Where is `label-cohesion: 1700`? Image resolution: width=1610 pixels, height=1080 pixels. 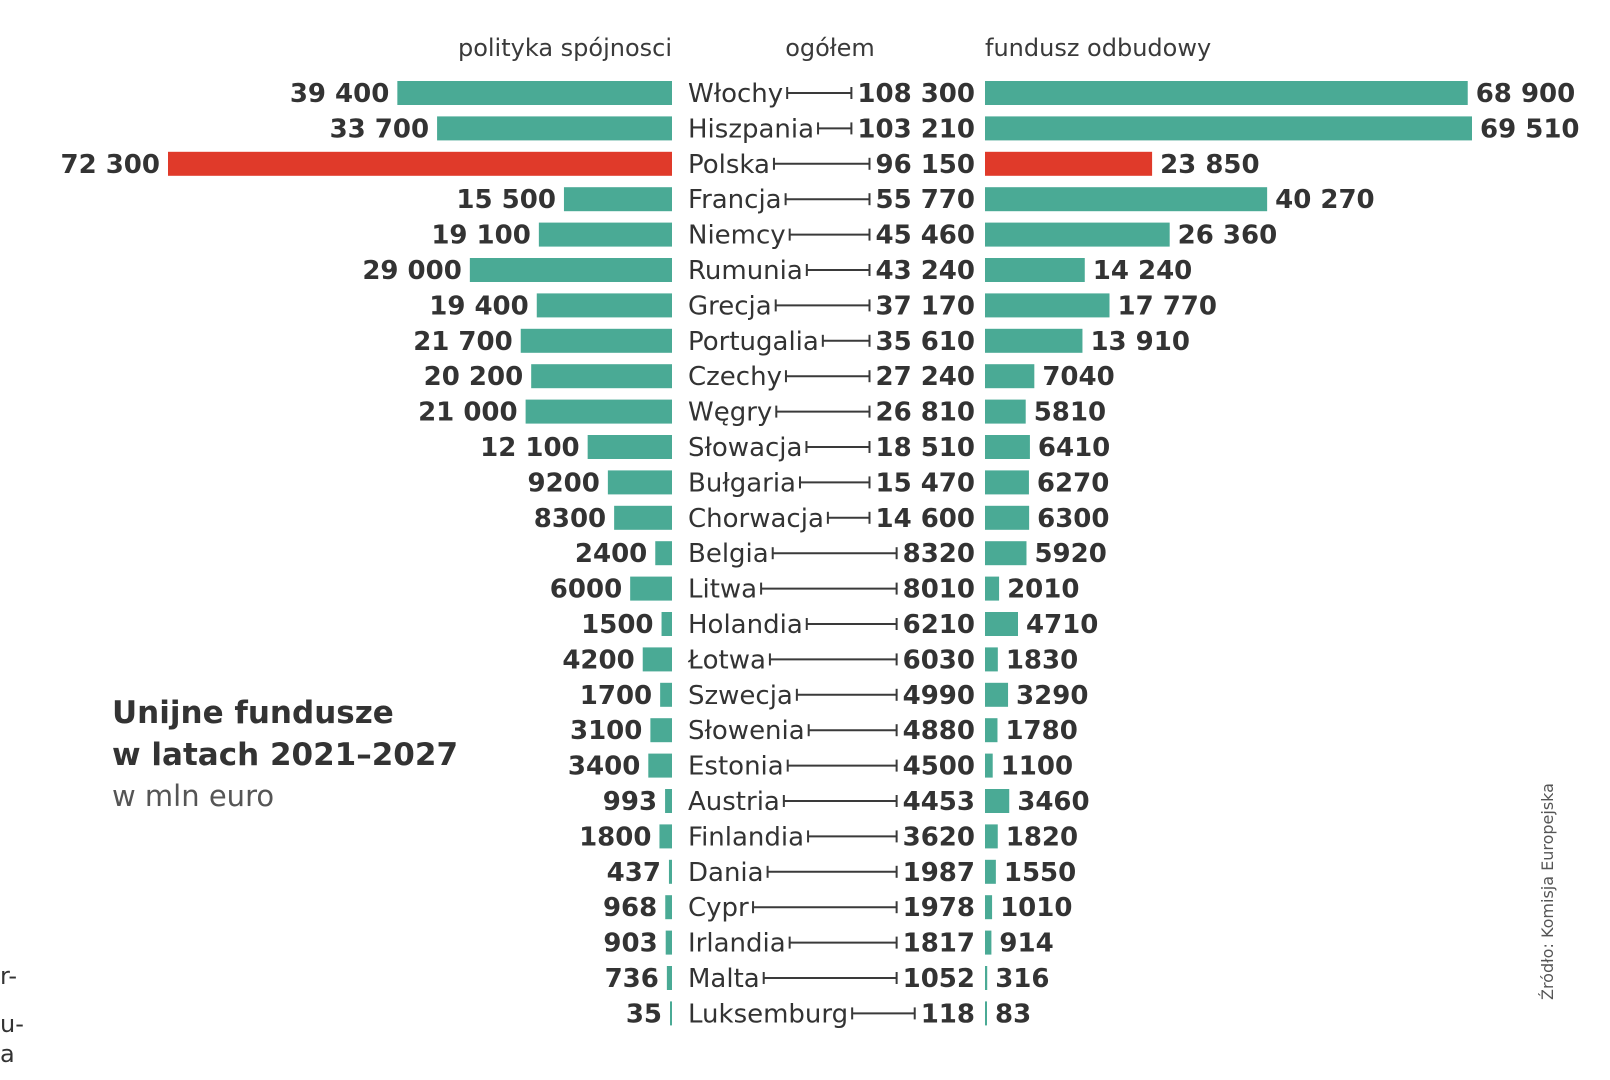 label-cohesion: 1700 is located at coordinates (616, 696).